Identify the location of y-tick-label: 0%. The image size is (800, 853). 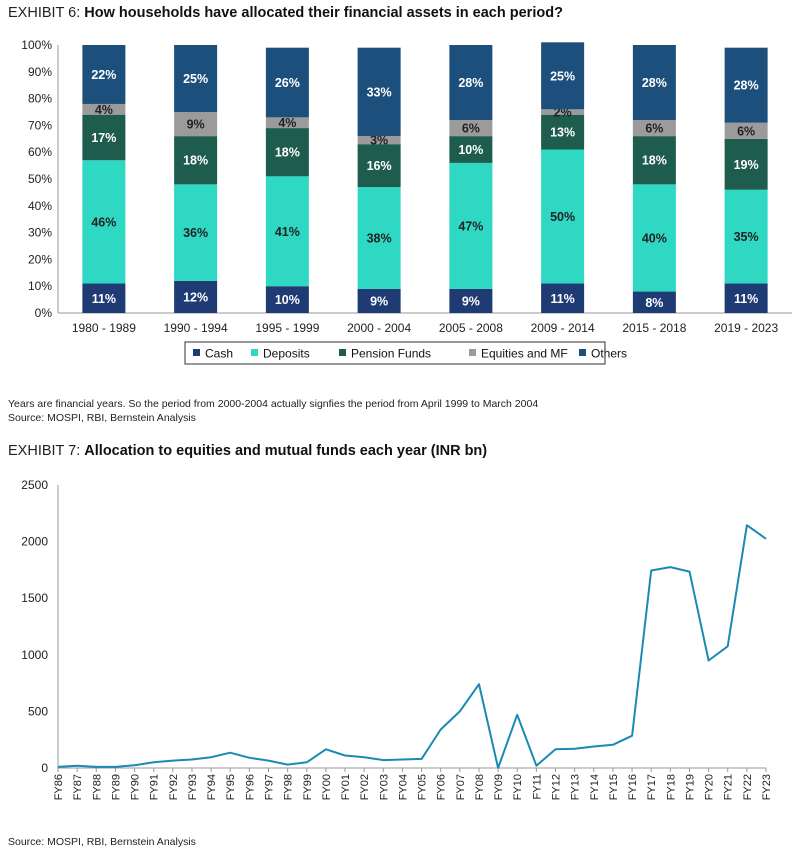
(44, 313).